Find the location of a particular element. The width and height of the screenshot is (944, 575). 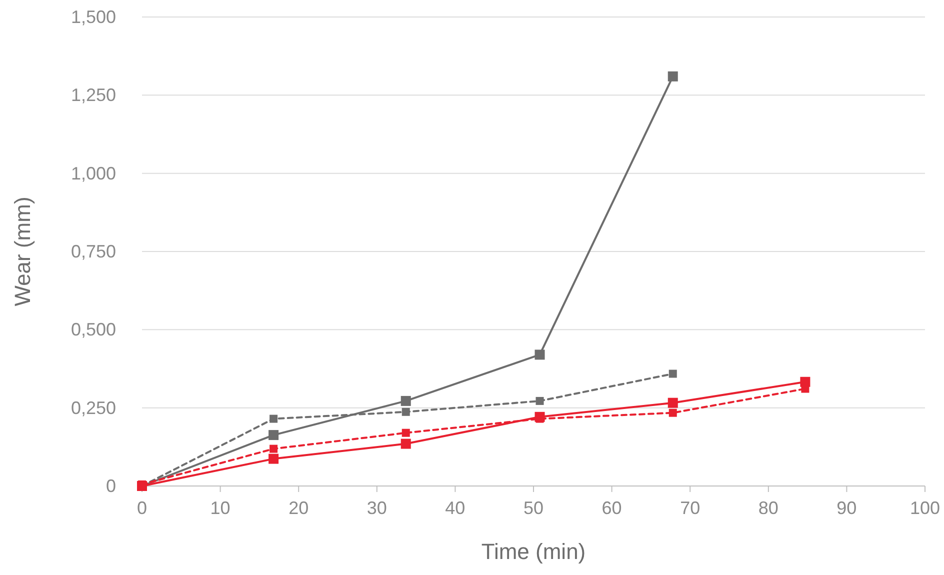

x-tick-label: 40 is located at coordinates (455, 508).